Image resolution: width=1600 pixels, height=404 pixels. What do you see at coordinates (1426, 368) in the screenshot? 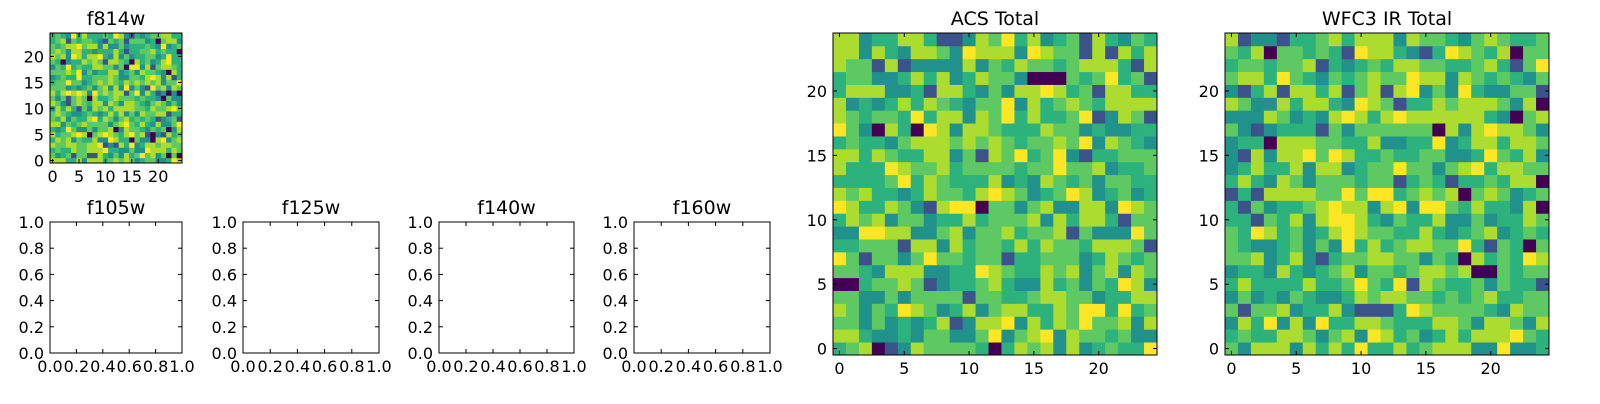
I see `x-tick-label: 15` at bounding box center [1426, 368].